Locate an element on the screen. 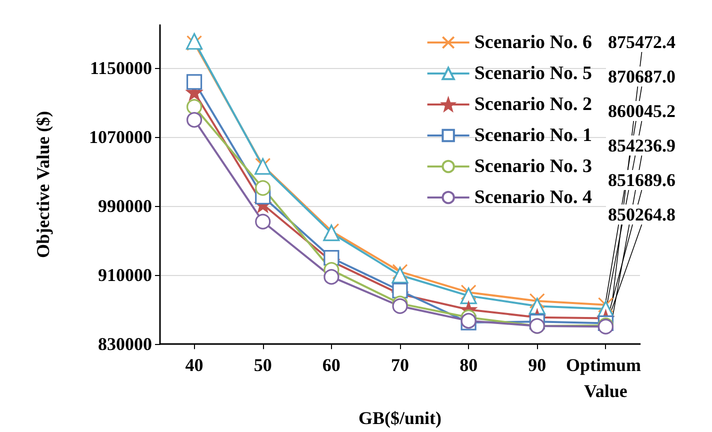 The image size is (712, 432). data-label: 850264.8 is located at coordinates (642, 214).